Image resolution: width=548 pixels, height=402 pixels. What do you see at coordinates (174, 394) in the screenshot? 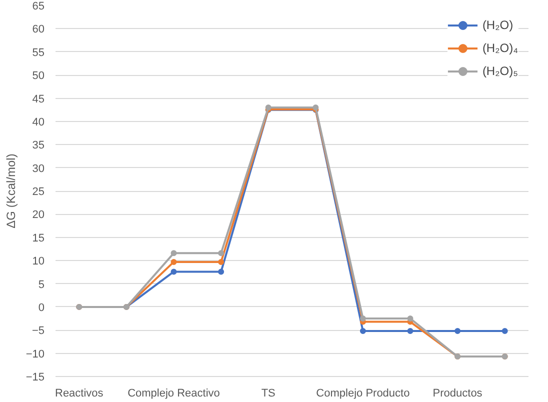
I see `x-tick-label: Complejo Reactivo` at bounding box center [174, 394].